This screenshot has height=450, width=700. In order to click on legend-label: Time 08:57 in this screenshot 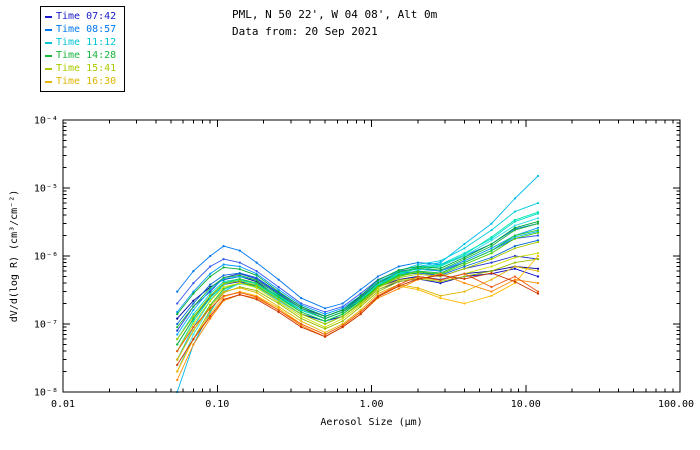, I will do `click(86, 29)`.